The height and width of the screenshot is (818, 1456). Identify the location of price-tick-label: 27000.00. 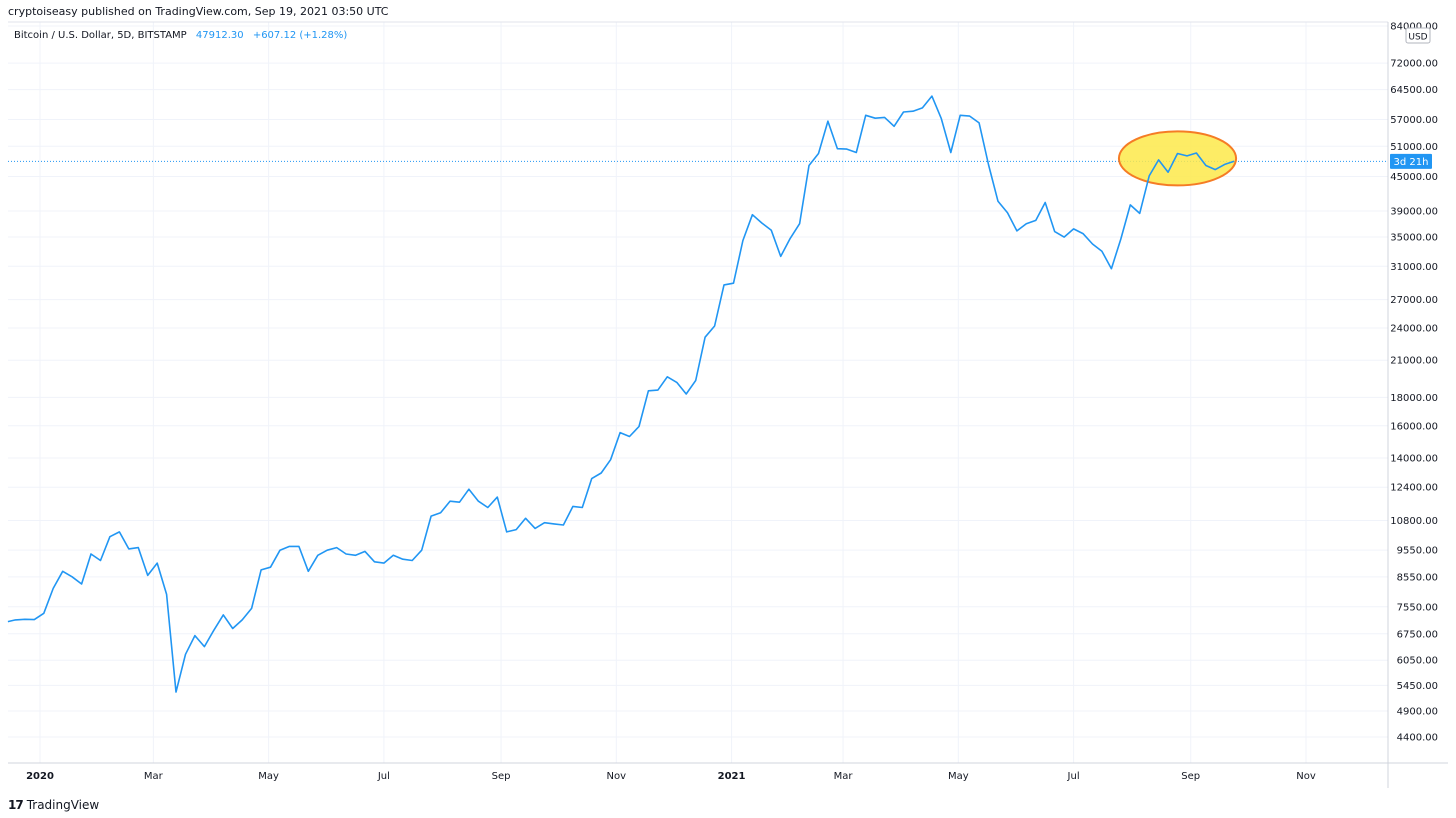
(1414, 300).